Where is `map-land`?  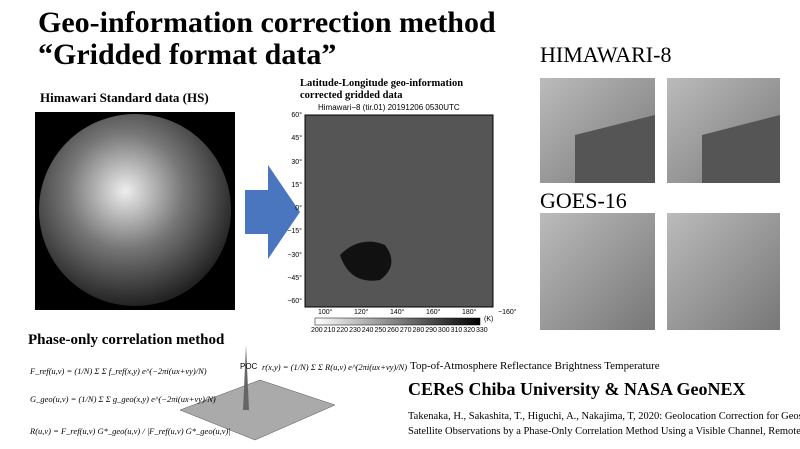 map-land is located at coordinates (366, 261).